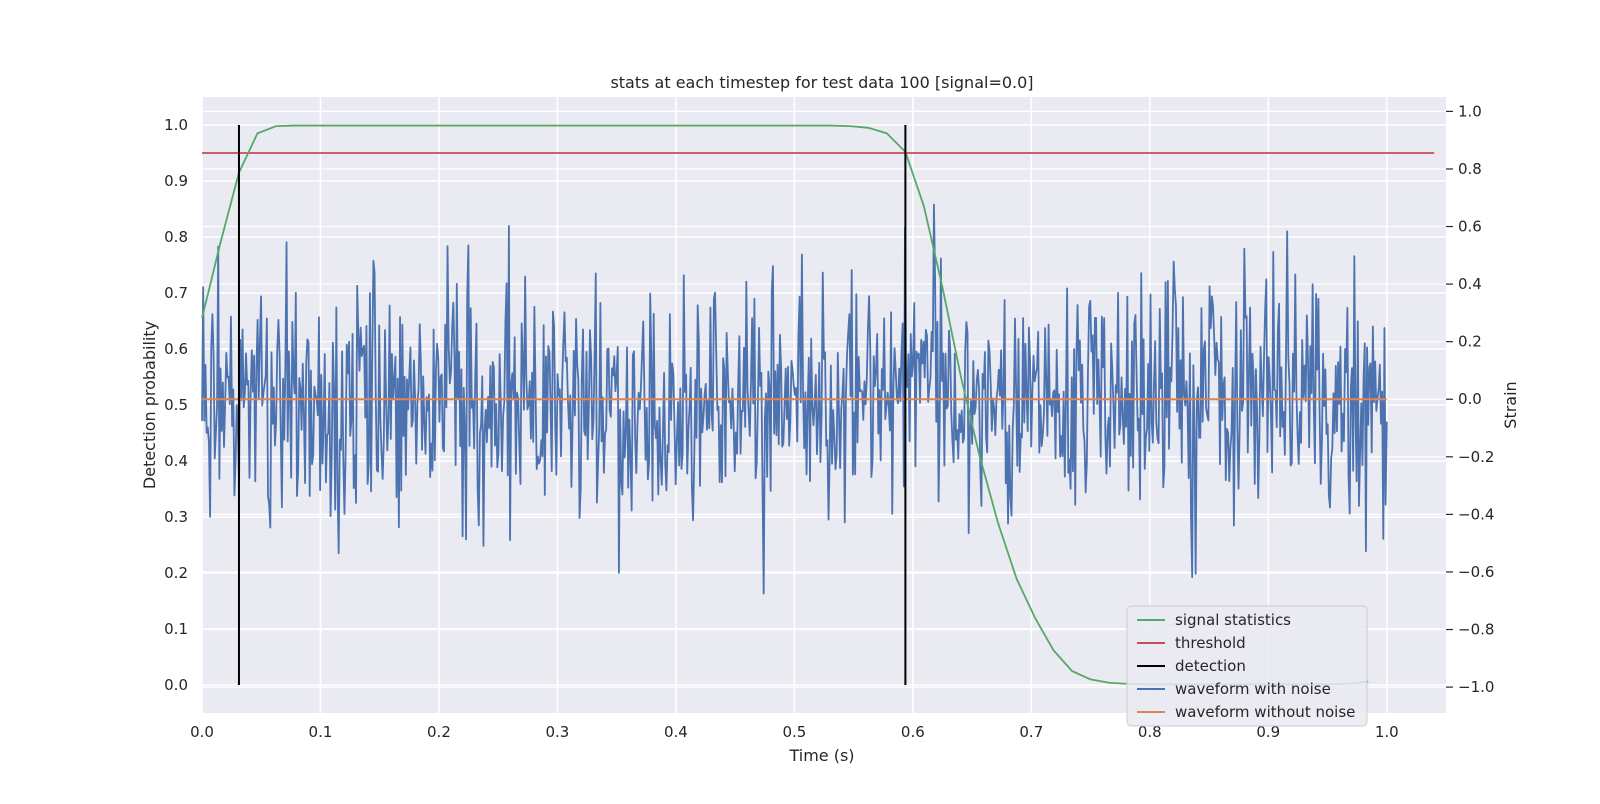 The width and height of the screenshot is (1600, 804). I want to click on x-tick-label: 0.9, so click(1268, 732).